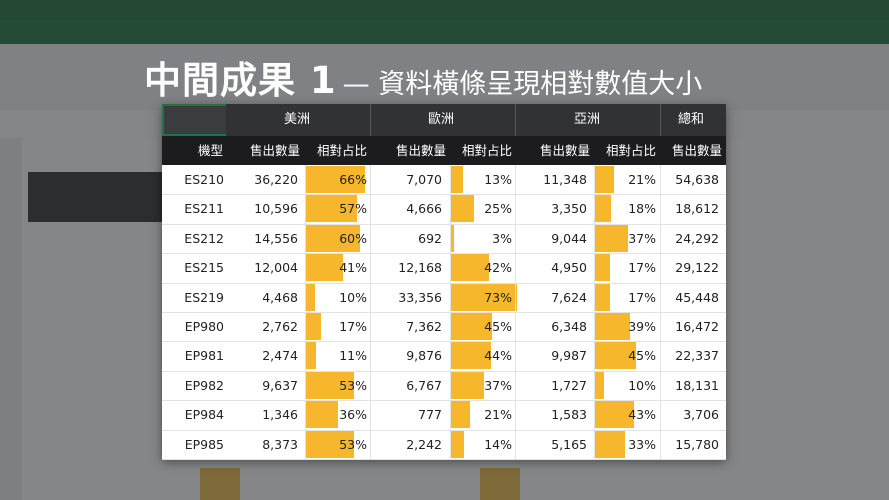 The width and height of the screenshot is (889, 500). What do you see at coordinates (697, 268) in the screenshot?
I see `cell-total-qty: 29,122` at bounding box center [697, 268].